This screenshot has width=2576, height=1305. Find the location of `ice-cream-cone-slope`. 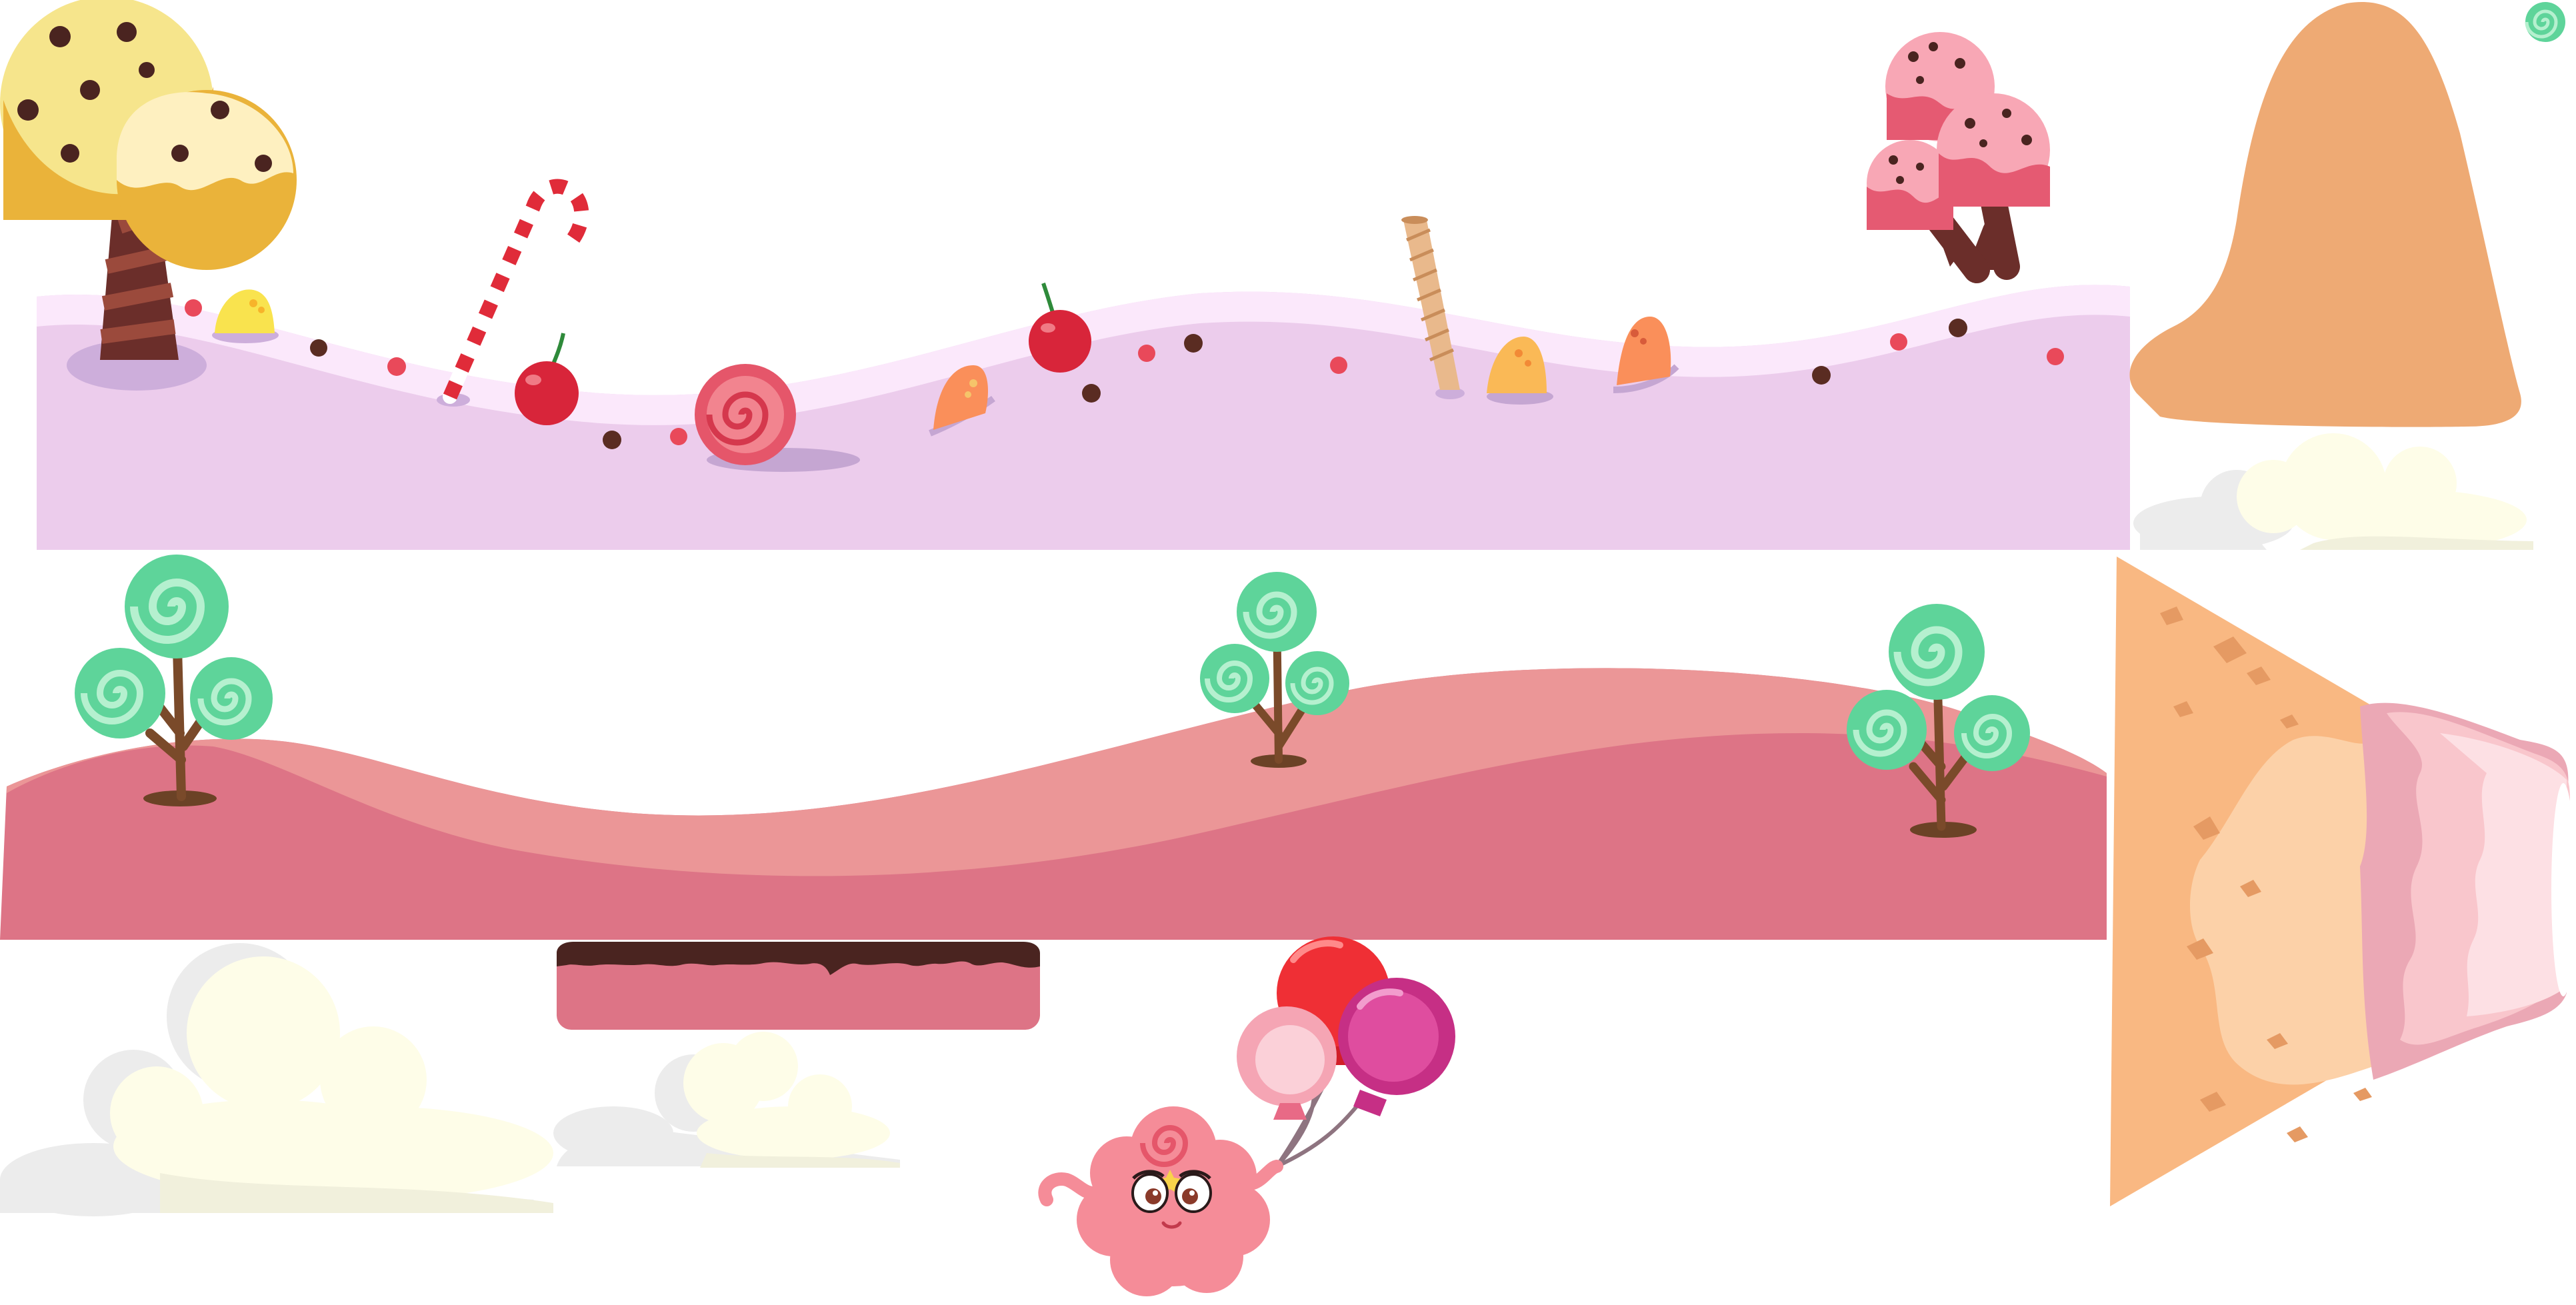

ice-cream-cone-slope is located at coordinates (2342, 881).